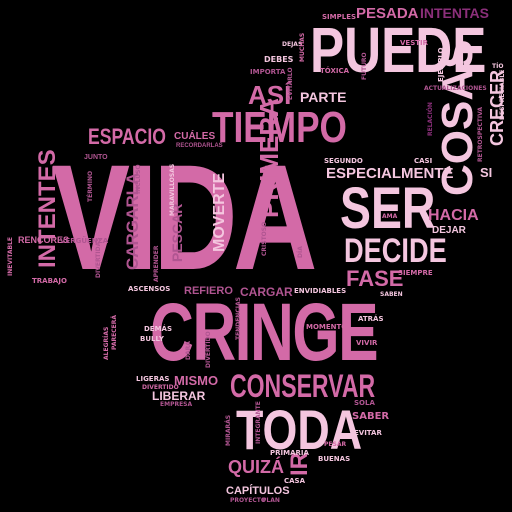 The image size is (512, 512). Describe the element at coordinates (172, 189) in the screenshot. I see `word-maravillosas: MARAVILLOSAS` at that location.